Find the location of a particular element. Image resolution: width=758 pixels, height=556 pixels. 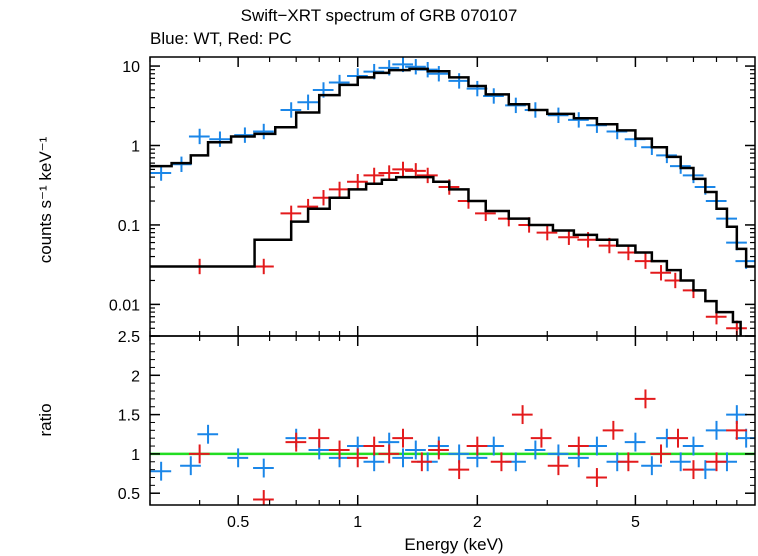

x-tick-label: 5 is located at coordinates (635, 522).